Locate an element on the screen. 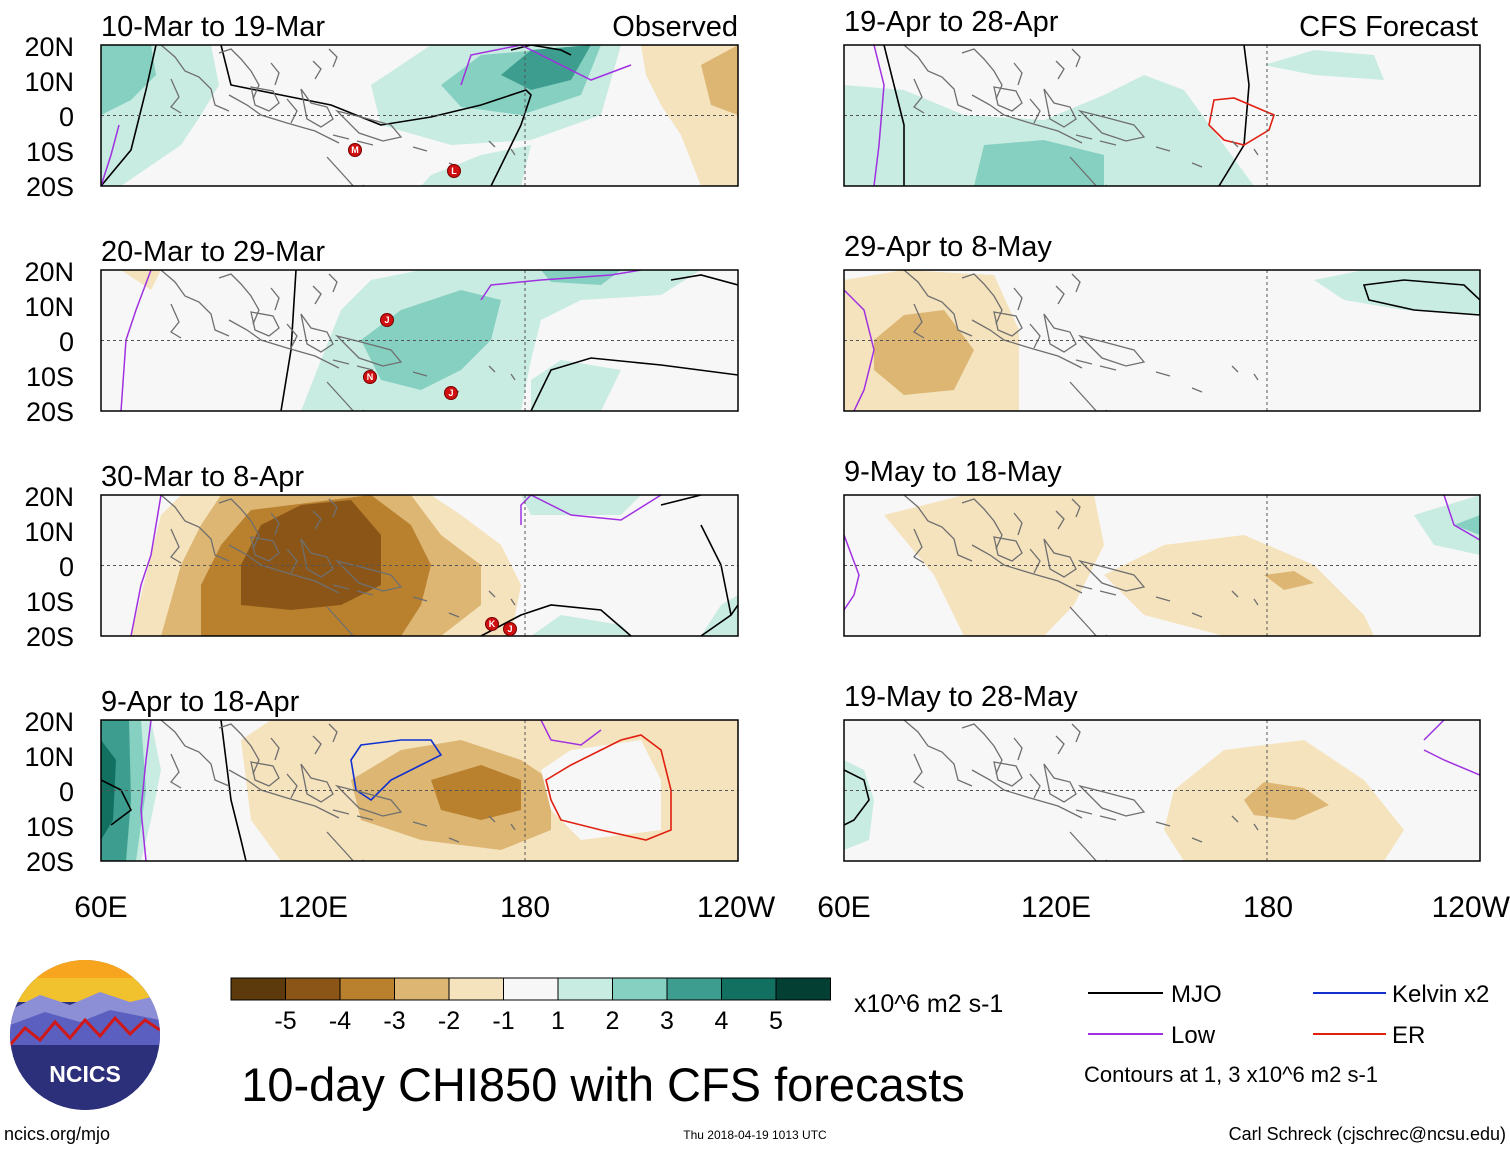 This screenshot has width=1510, height=1149. observed-label: Observed is located at coordinates (675, 27).